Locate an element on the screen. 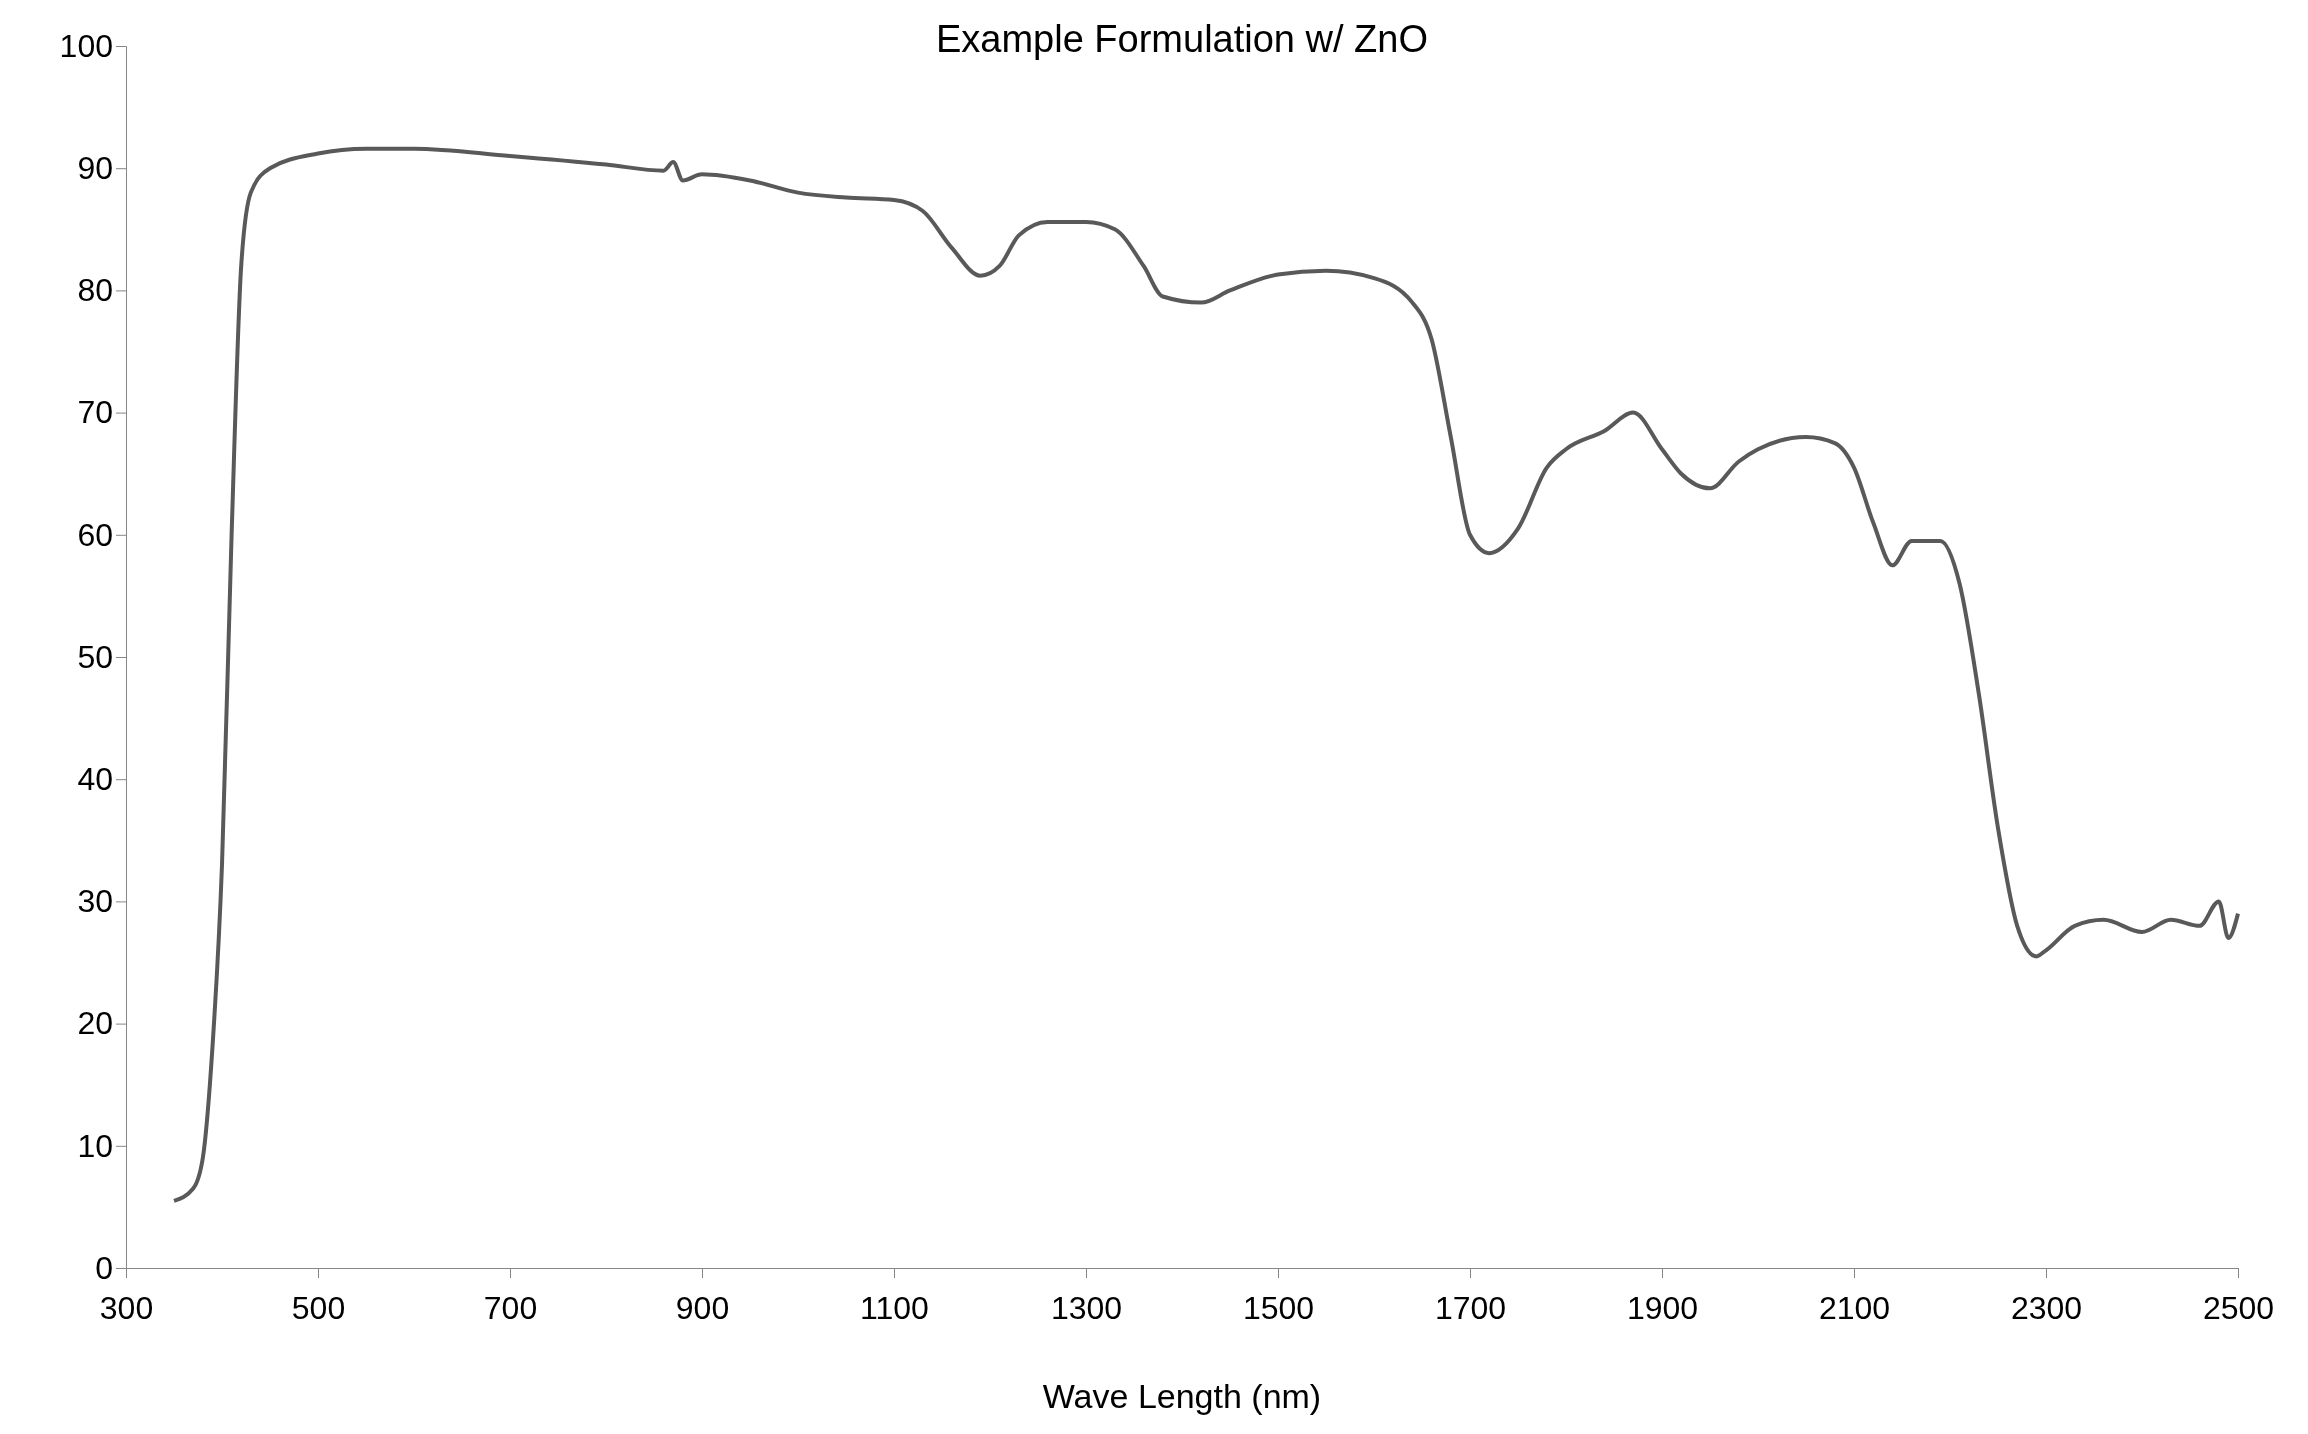 The height and width of the screenshot is (1434, 2308). y-tick-label: 30 is located at coordinates (95, 901).